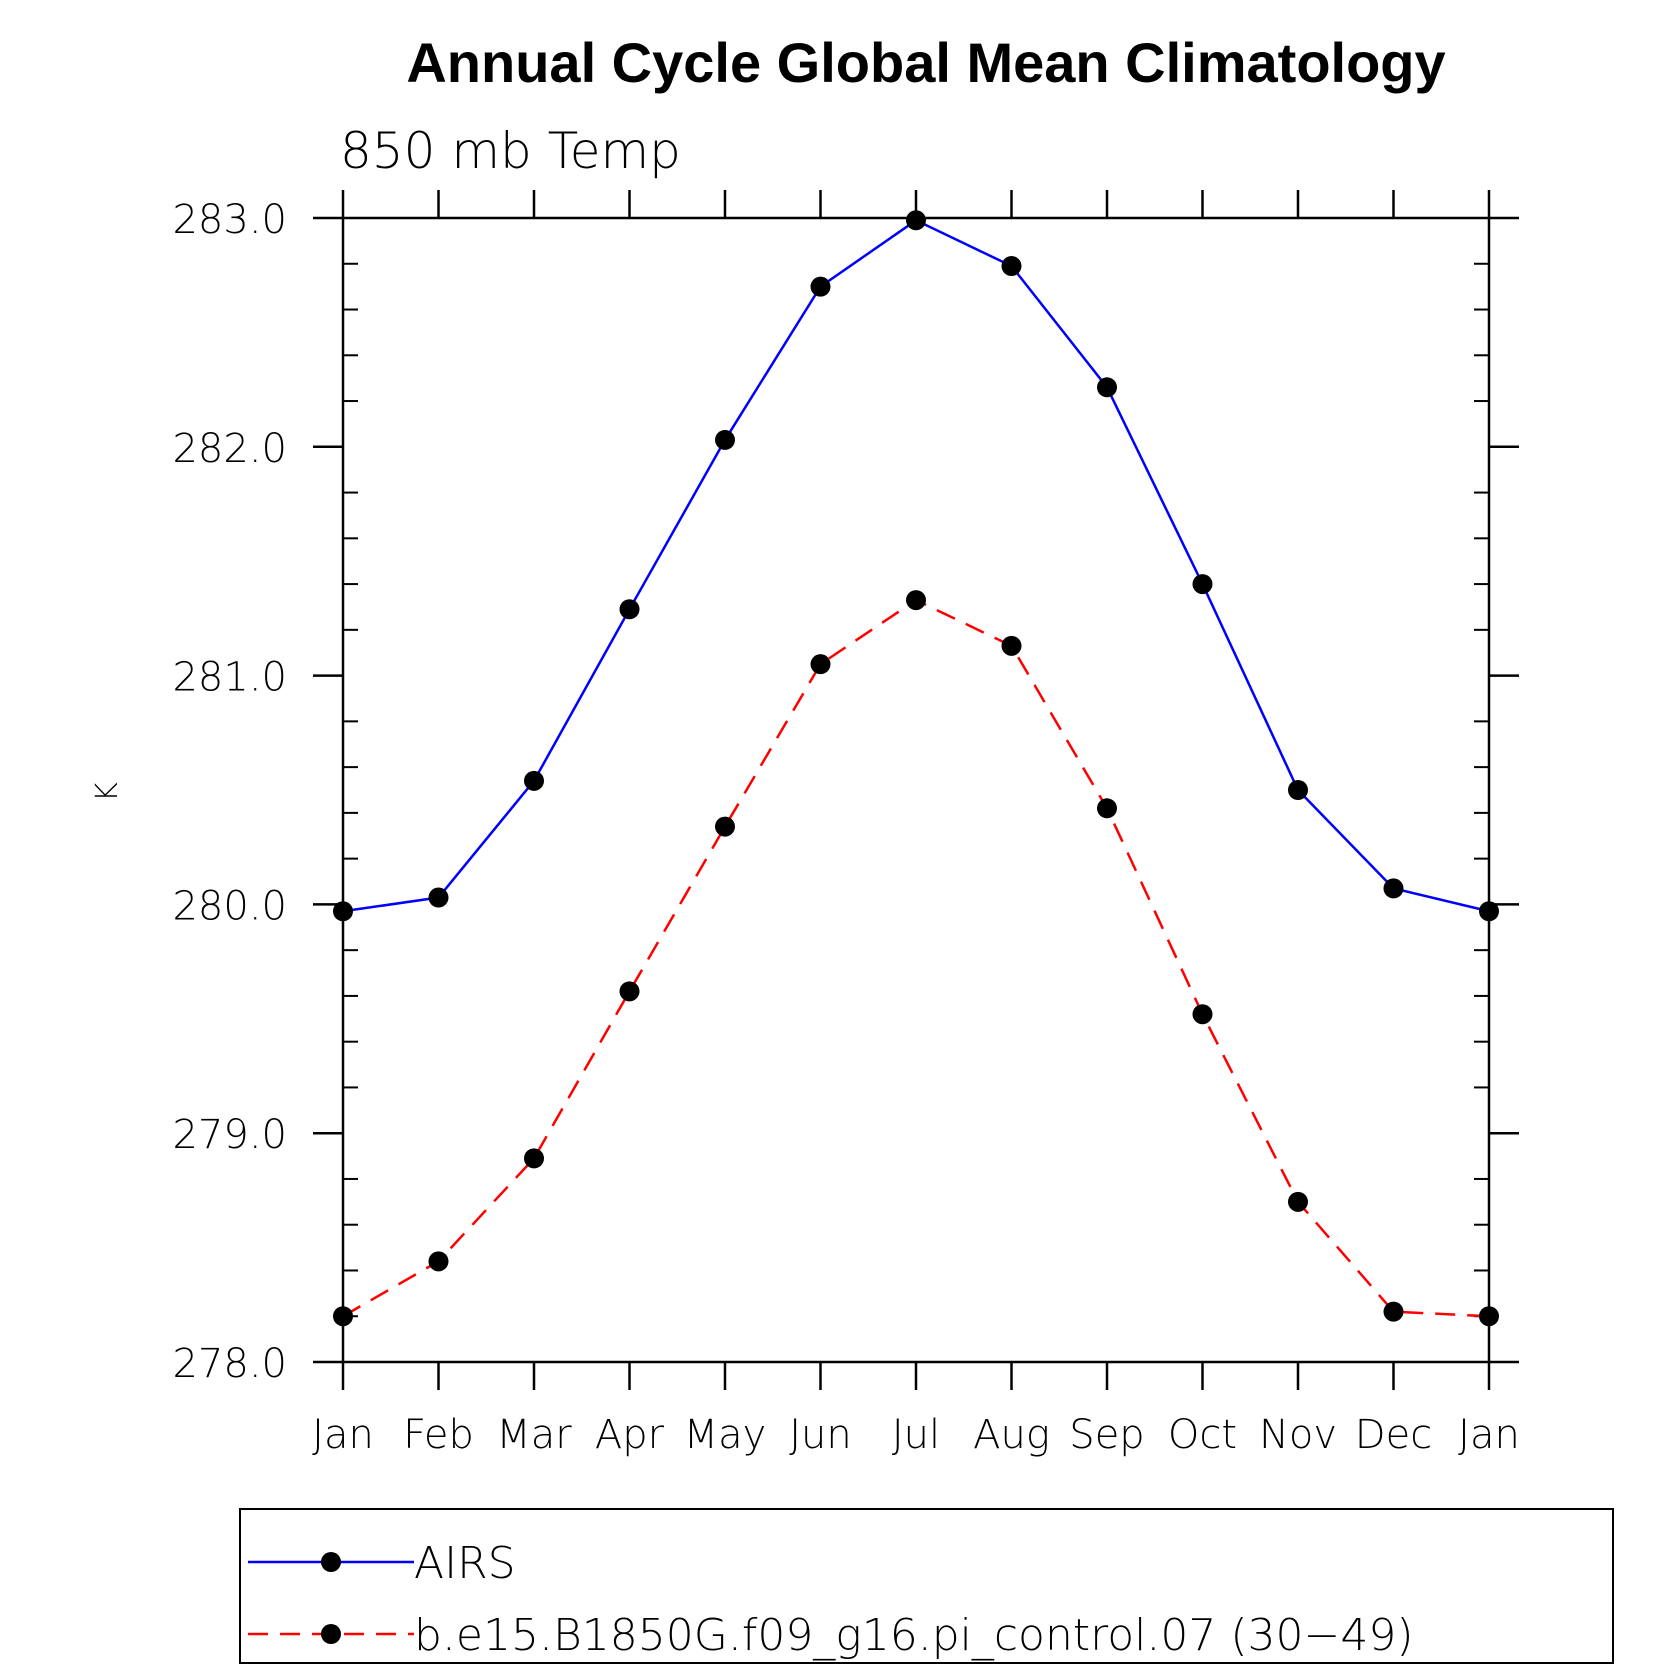 The height and width of the screenshot is (1680, 1680). What do you see at coordinates (1202, 1435) in the screenshot?
I see `x-tick-label: Oct` at bounding box center [1202, 1435].